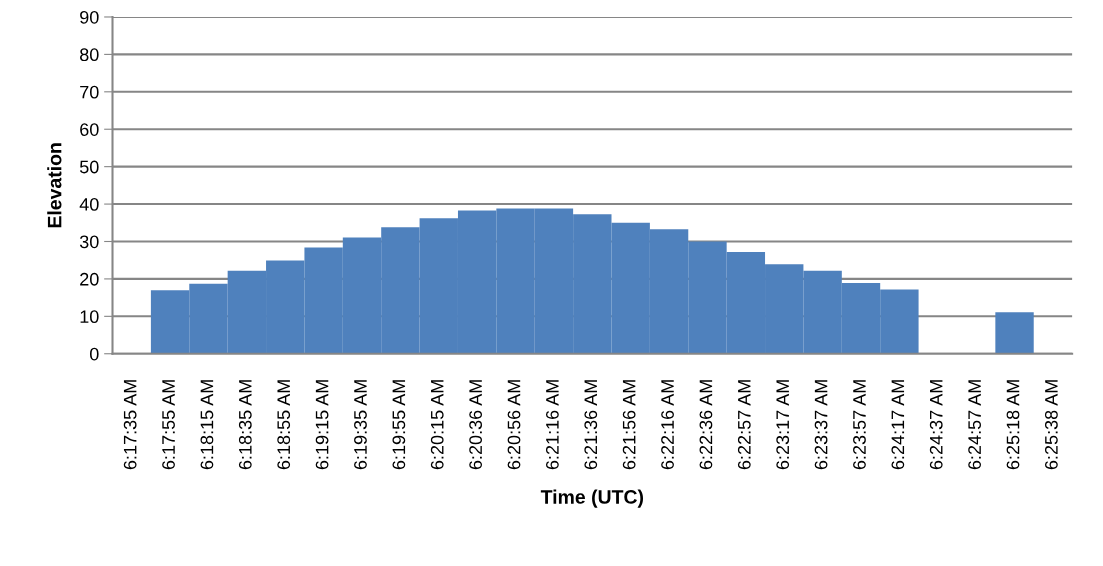 The height and width of the screenshot is (566, 1103). I want to click on x-tick-label: 6:23:37 AM, so click(821, 425).